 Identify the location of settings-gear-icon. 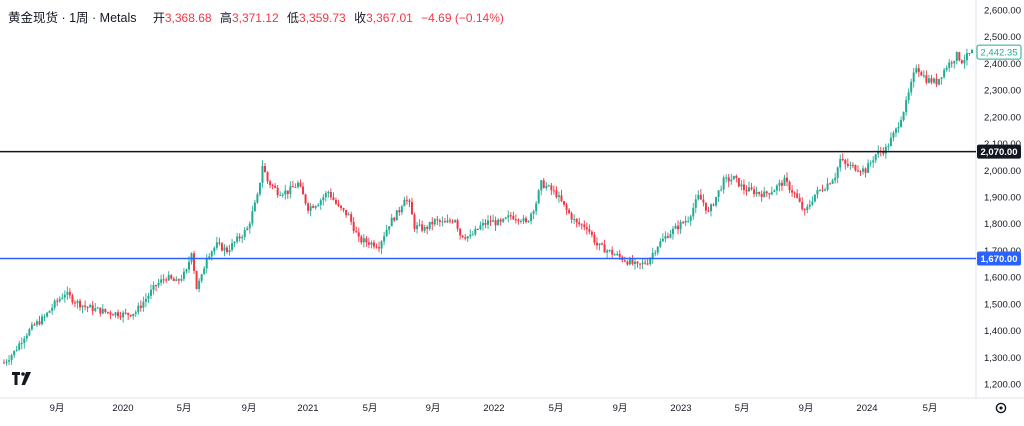
(1001, 410).